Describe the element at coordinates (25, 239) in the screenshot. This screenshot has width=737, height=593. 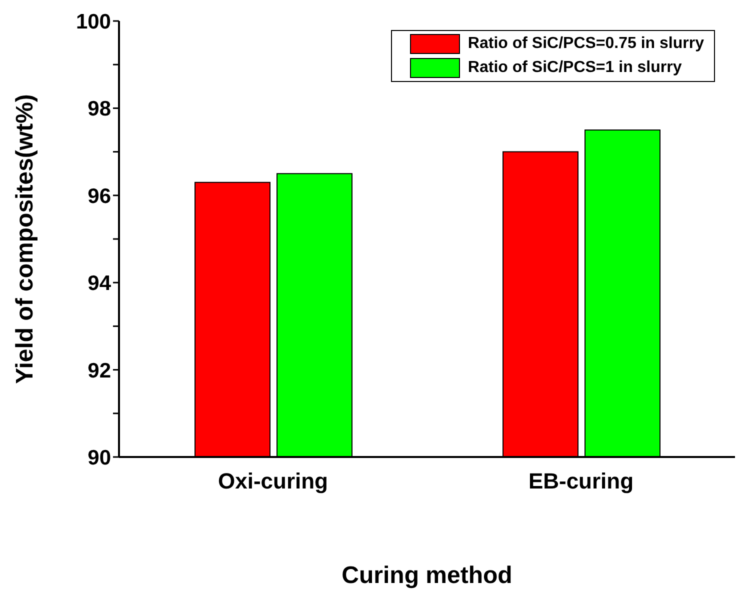
I see `y-axis-title: Yield of composites(wt%)` at that location.